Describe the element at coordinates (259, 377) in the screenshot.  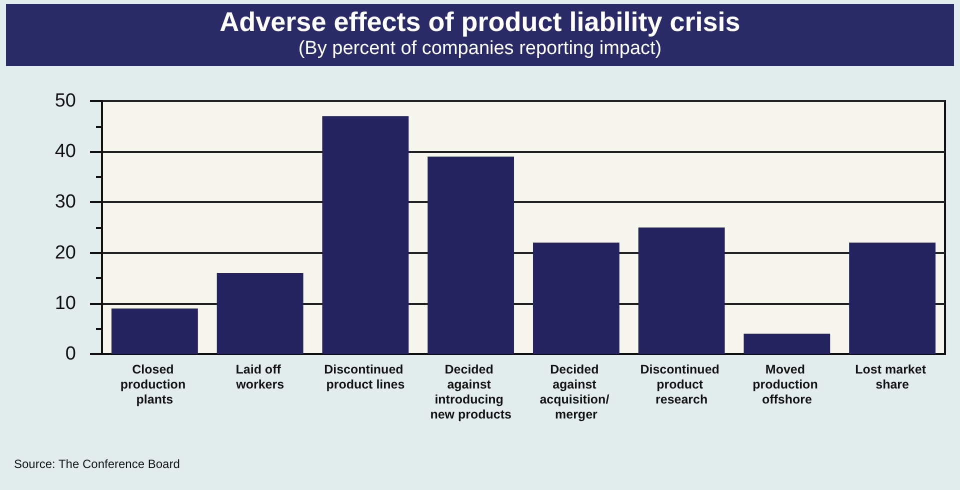
I see `x-tick-label: Laid off workers` at that location.